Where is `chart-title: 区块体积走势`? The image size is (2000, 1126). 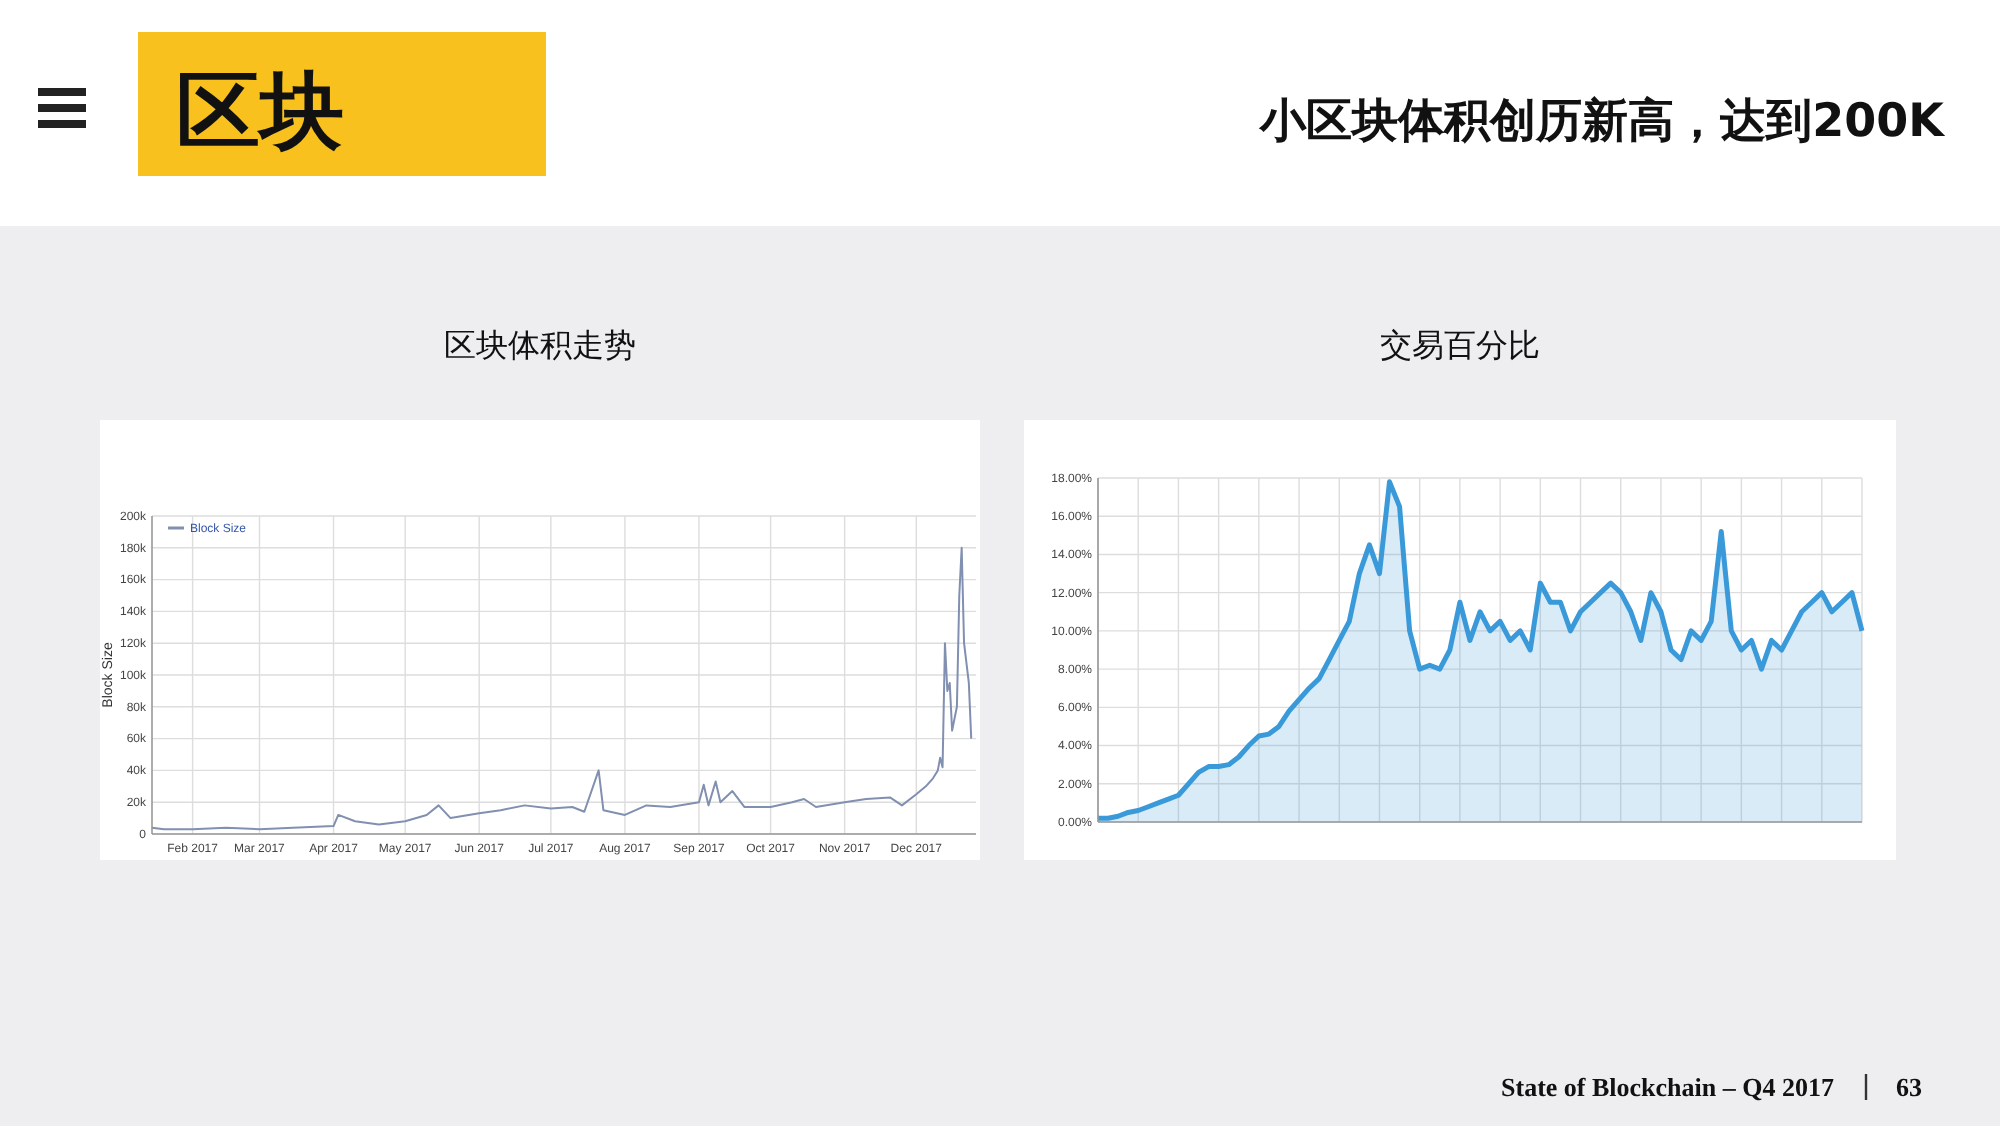 chart-title: 区块体积走势 is located at coordinates (540, 345).